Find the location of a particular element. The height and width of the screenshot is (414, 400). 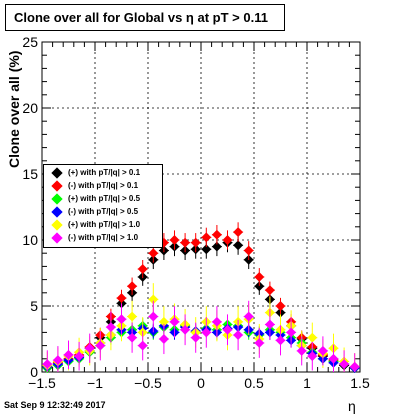

x-tick-label: −1 is located at coordinates (95, 383).